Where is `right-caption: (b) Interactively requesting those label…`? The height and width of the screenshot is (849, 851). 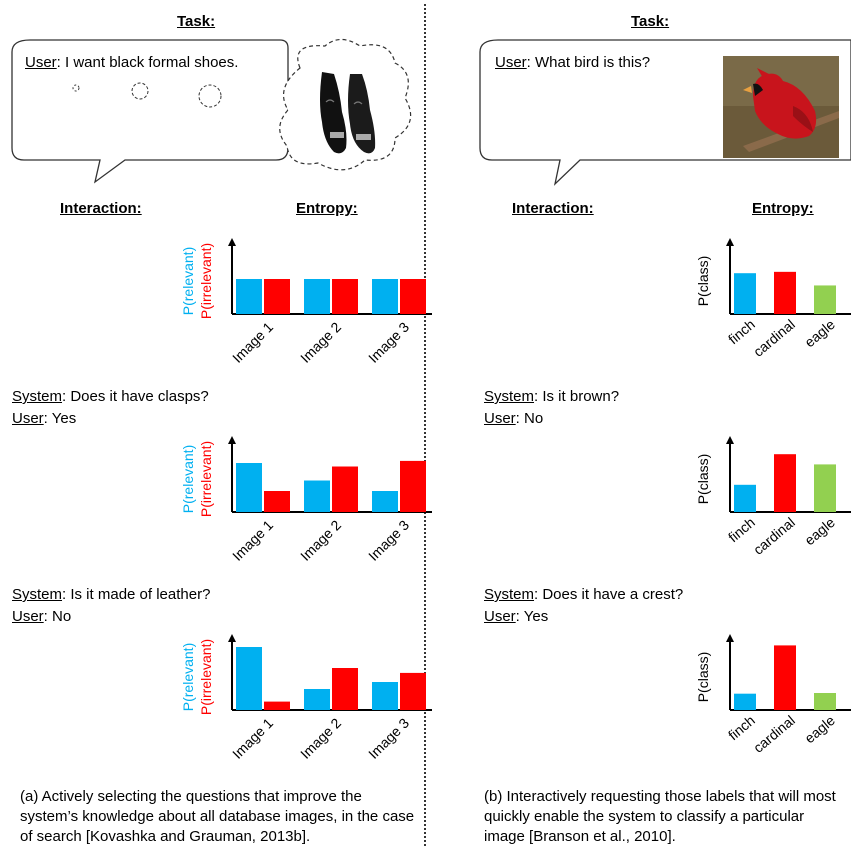 right-caption: (b) Interactively requesting those label… is located at coordinates (660, 816).